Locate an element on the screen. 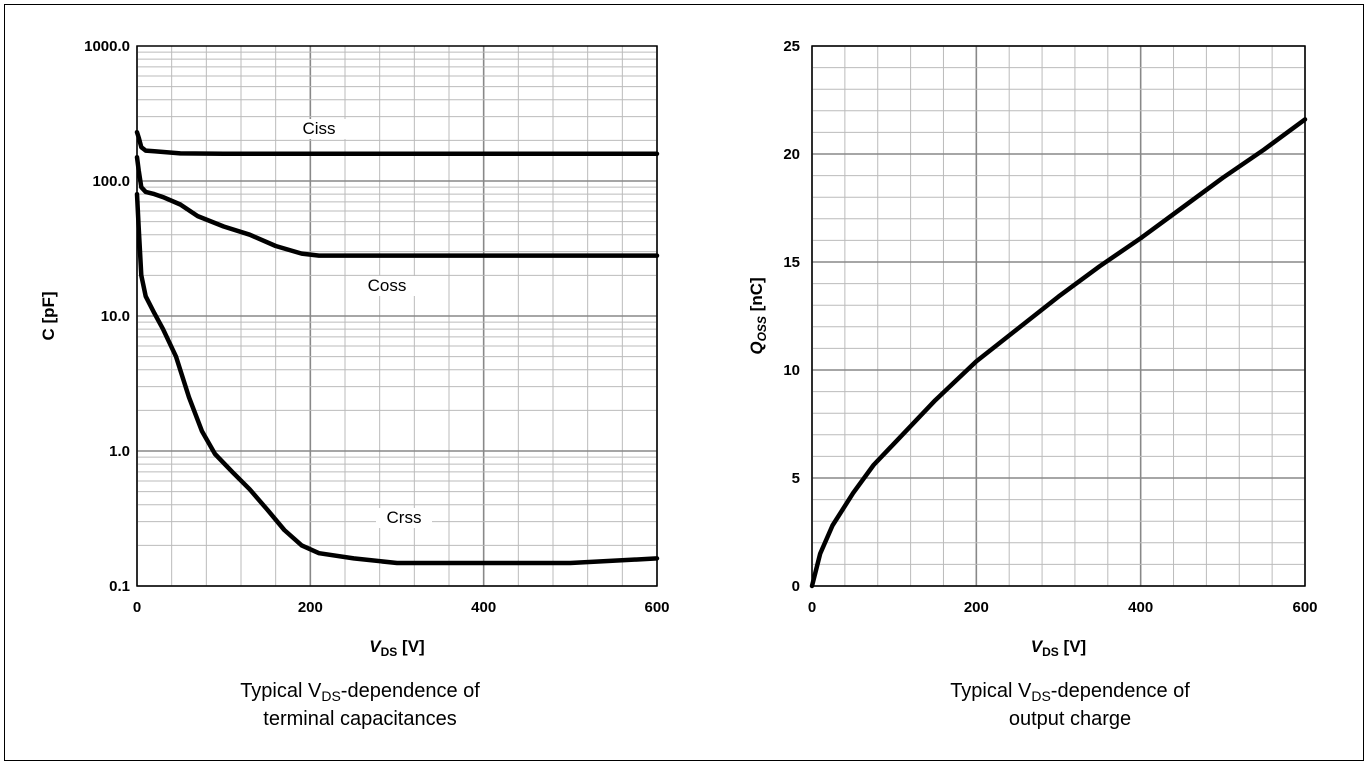 This screenshot has width=1370, height=767. y-tick-label: 0 is located at coordinates (796, 586).